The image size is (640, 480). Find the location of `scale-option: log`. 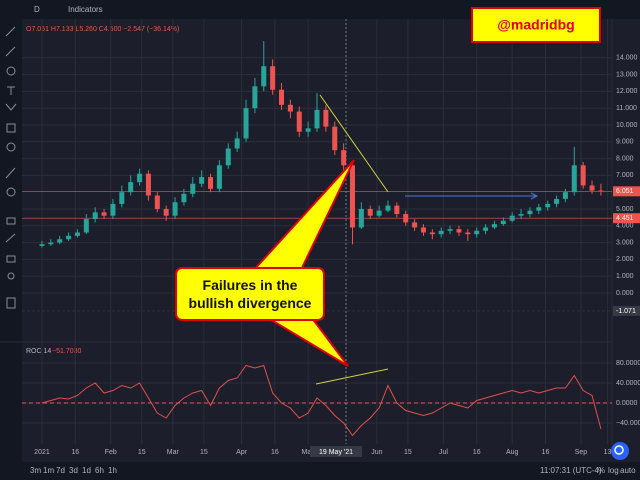

scale-option: log is located at coordinates (613, 470).